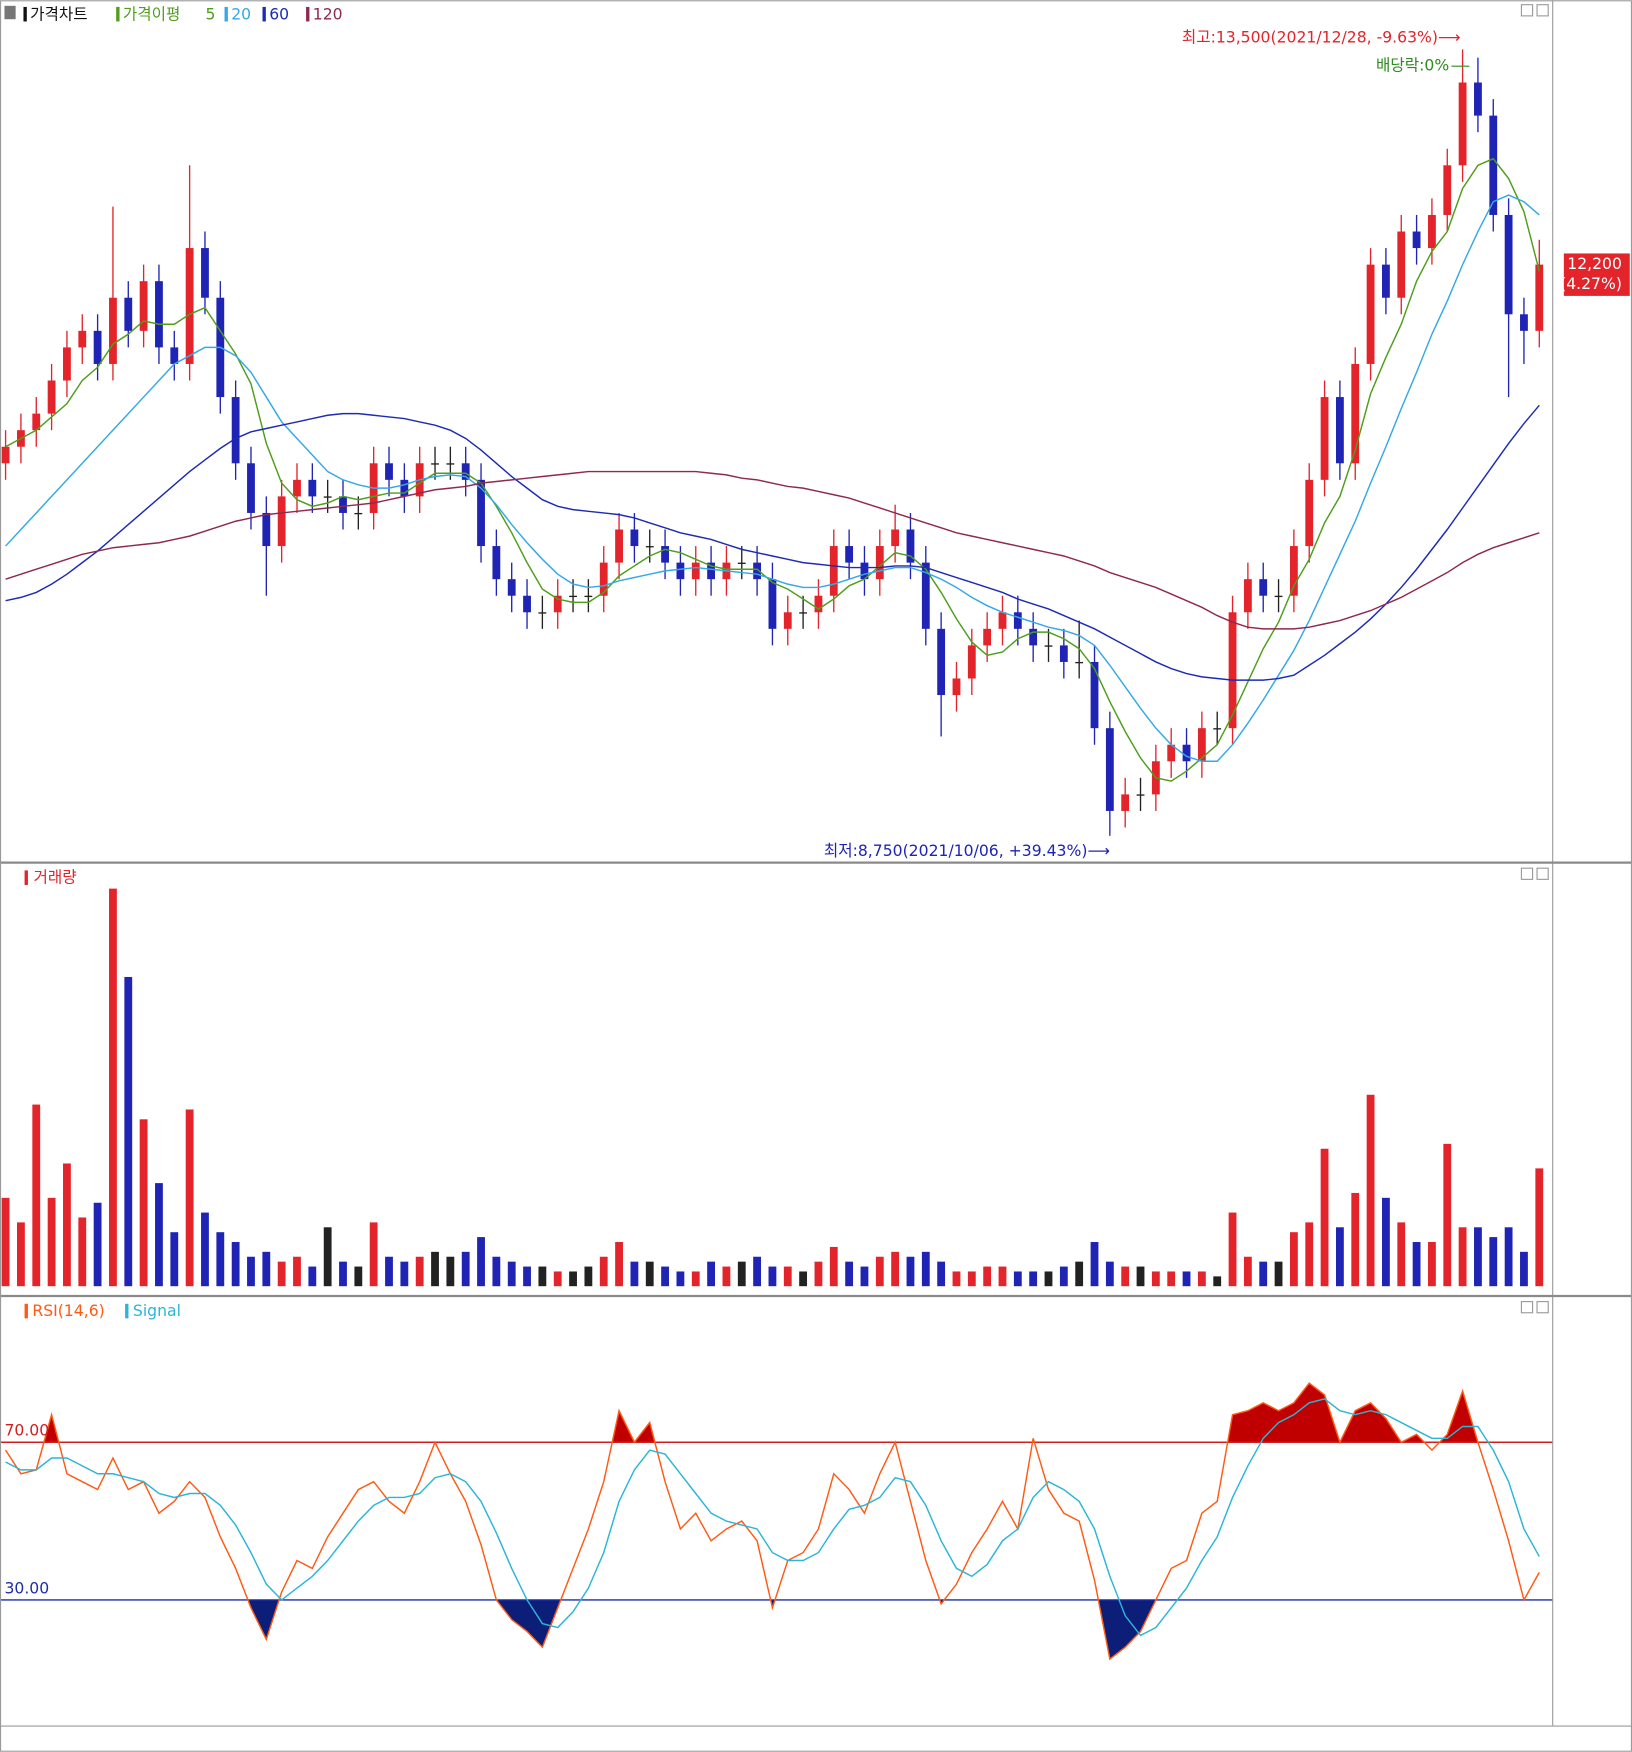  Describe the element at coordinates (152, 13) in the screenshot. I see `legend-title: 가격이평` at that location.